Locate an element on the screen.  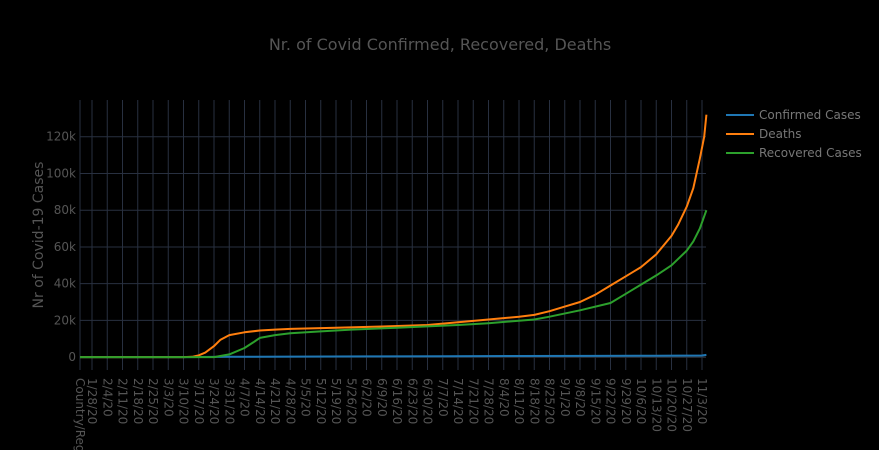
x-tick-label: 8/25/20 is located at coordinates (550, 401).